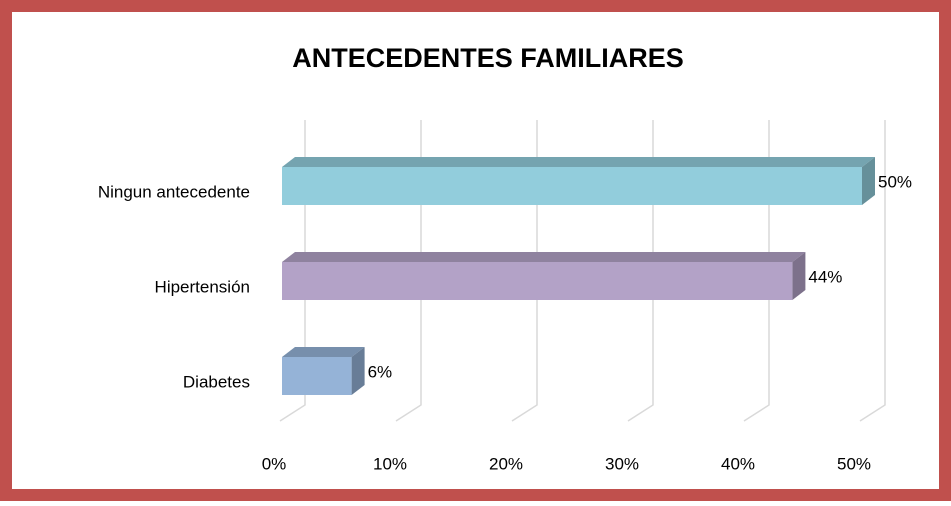 This screenshot has width=951, height=506. Describe the element at coordinates (622, 463) in the screenshot. I see `x-tick-label: 30%` at that location.